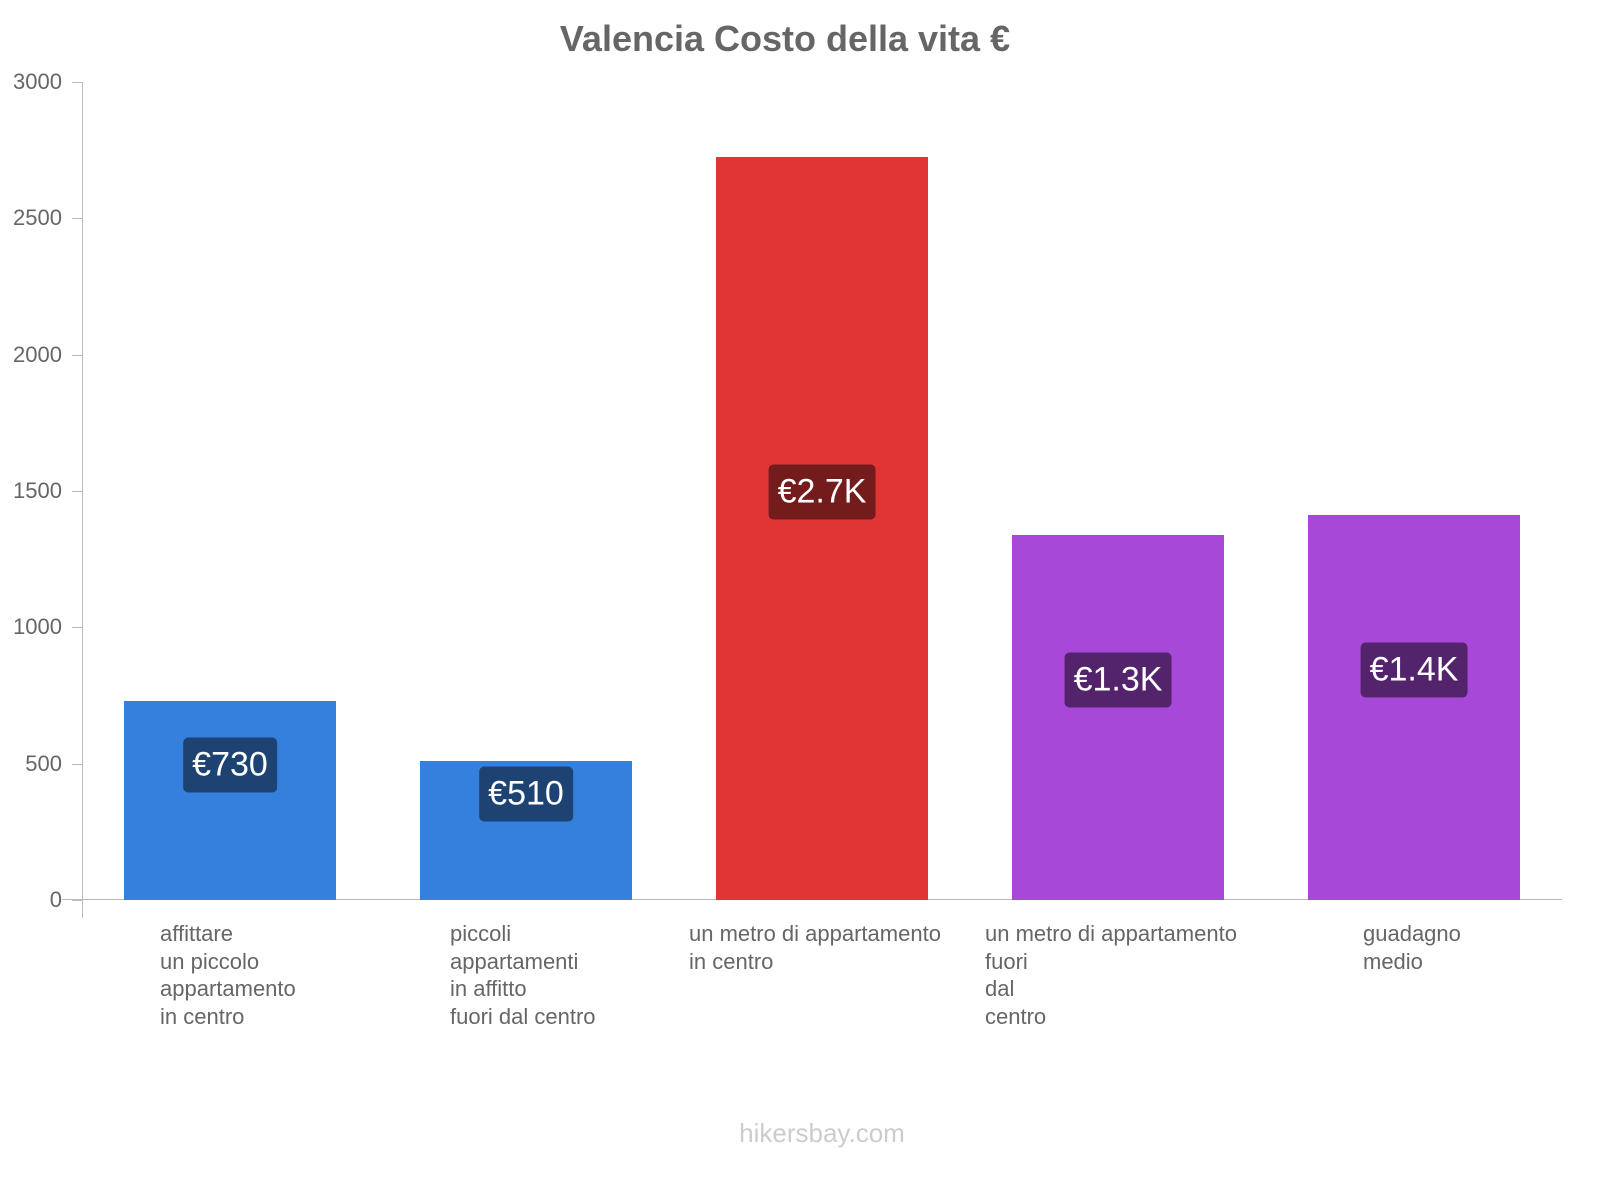  What do you see at coordinates (37, 627) in the screenshot?
I see `y-tick-label: 1000` at bounding box center [37, 627].